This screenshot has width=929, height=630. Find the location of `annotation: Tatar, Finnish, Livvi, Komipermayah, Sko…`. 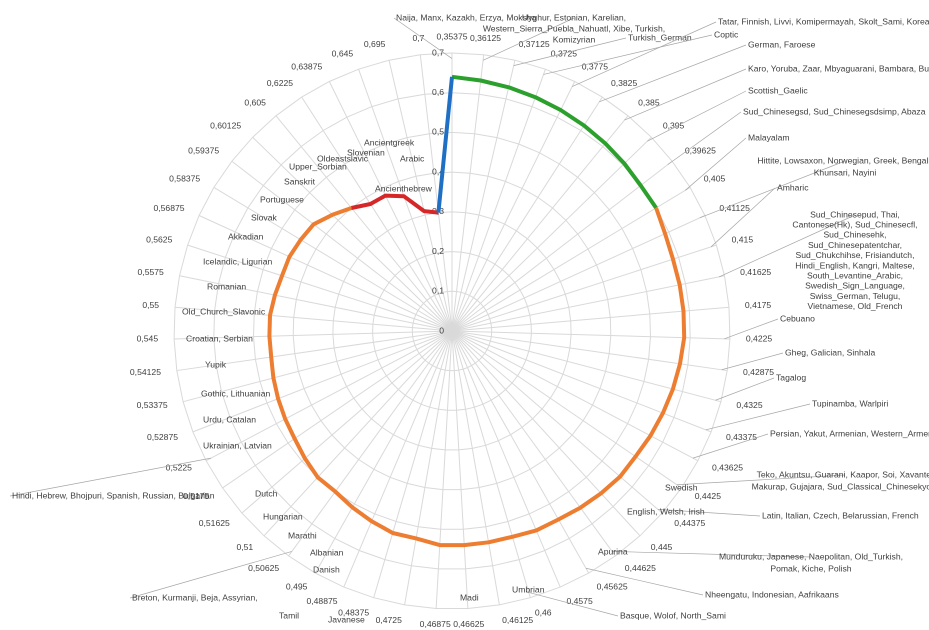

annotation: Tatar, Finnish, Livvi, Komipermayah, Sko… is located at coordinates (823, 21).